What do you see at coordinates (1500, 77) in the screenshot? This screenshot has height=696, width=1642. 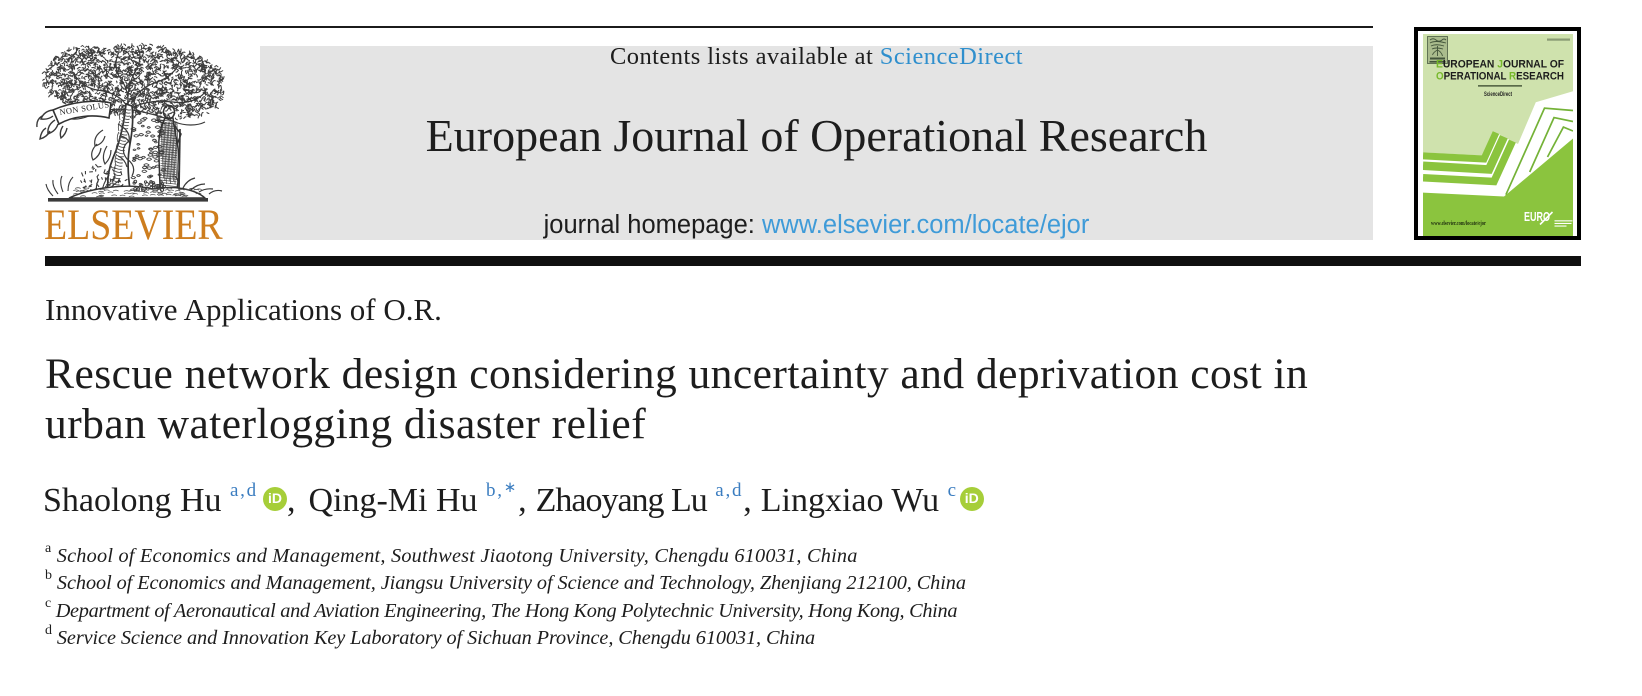 I see `svg-text: OPERATIONAL RESEARCH` at bounding box center [1500, 77].